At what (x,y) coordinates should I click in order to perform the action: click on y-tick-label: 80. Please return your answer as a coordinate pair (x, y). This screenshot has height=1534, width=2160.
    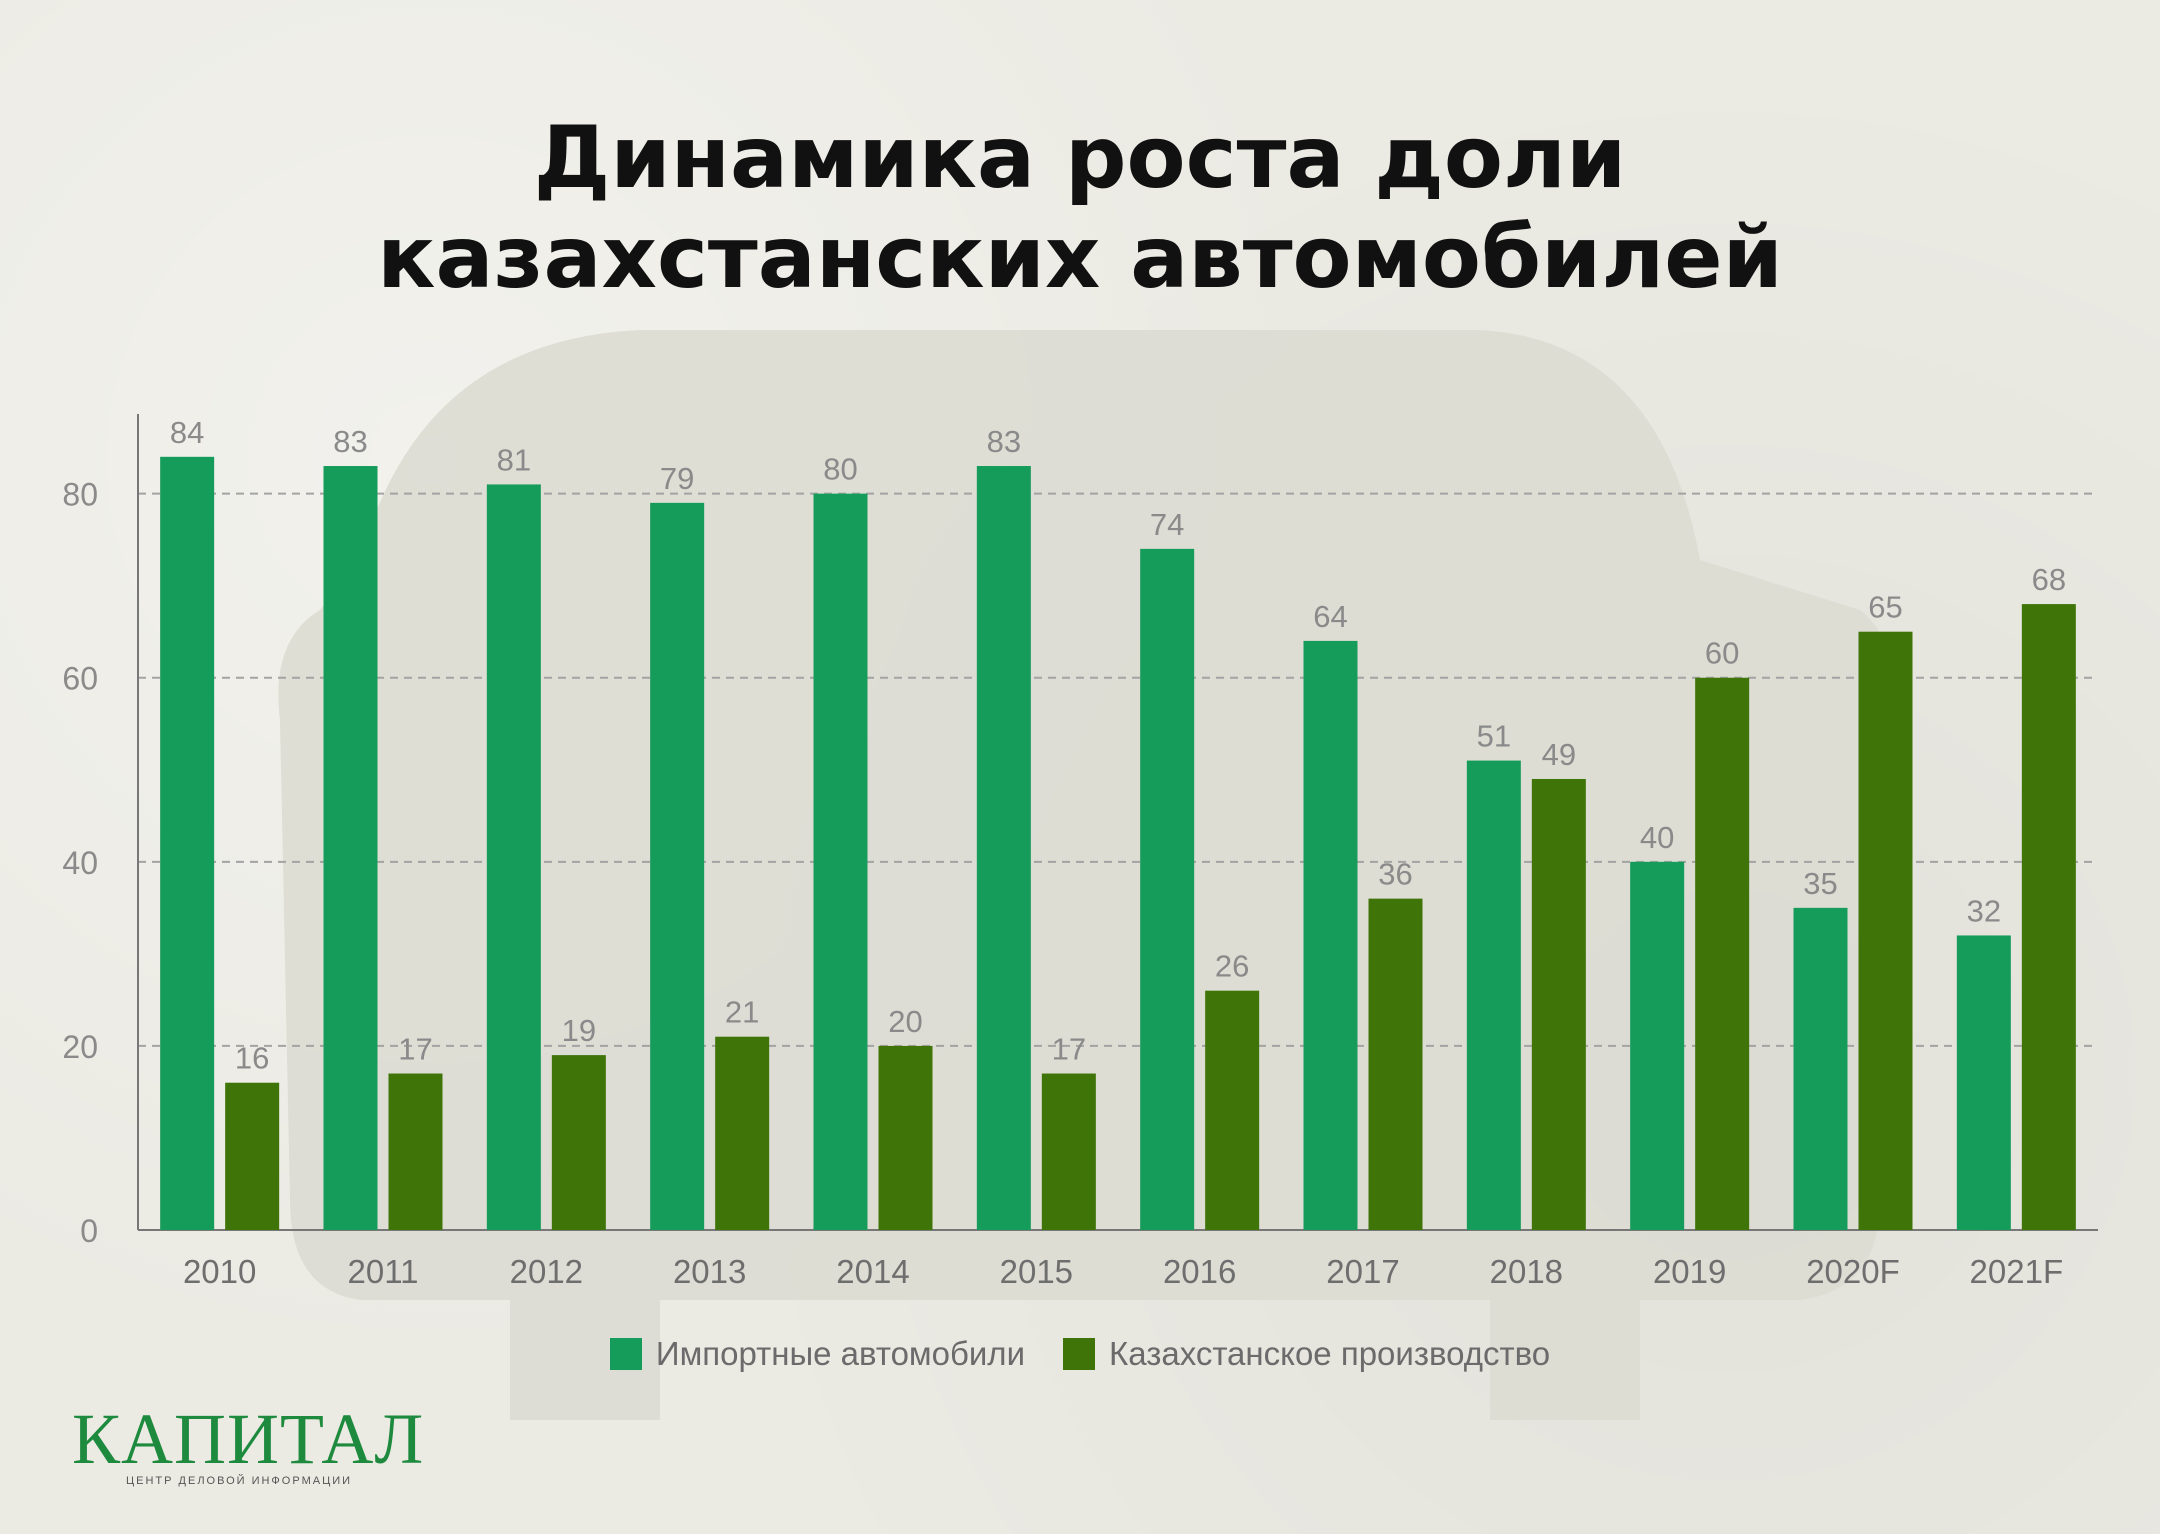
    Looking at the image, I should click on (80, 495).